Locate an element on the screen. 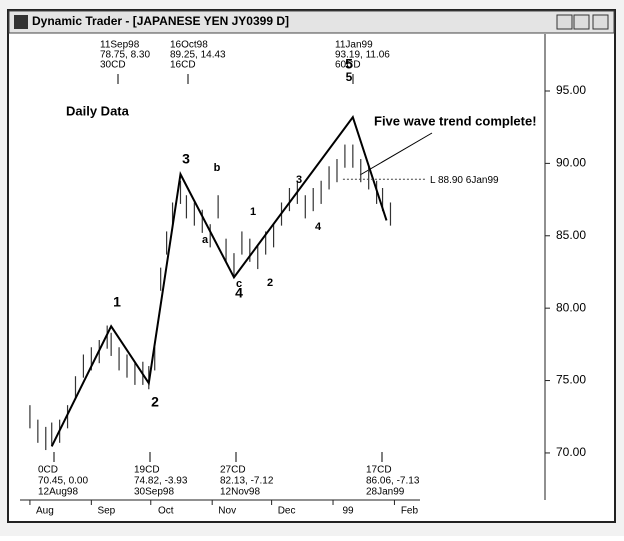  wave-label: b is located at coordinates (217, 168).